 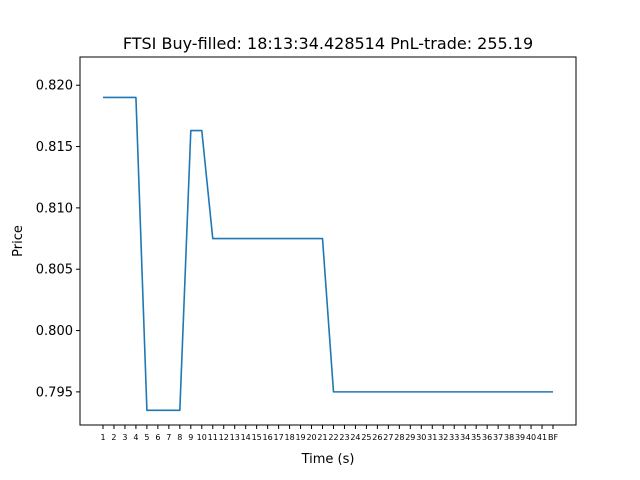 I want to click on x-tick-label: 10, so click(x=202, y=437).